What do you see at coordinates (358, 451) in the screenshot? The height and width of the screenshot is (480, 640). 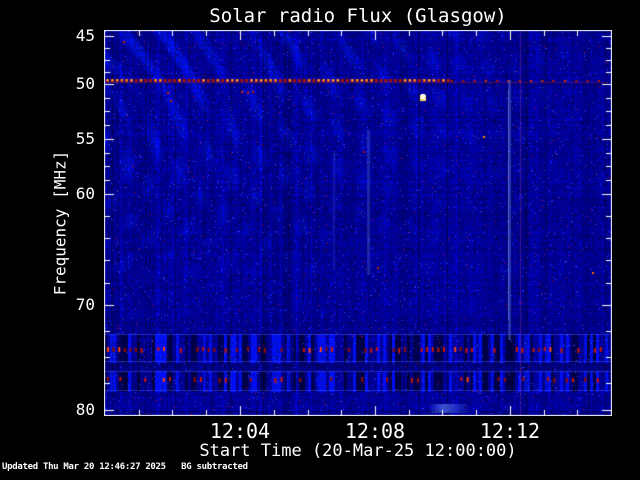 I see `x-axis-title: Start Time (20-Mar-25 12:00:00)` at bounding box center [358, 451].